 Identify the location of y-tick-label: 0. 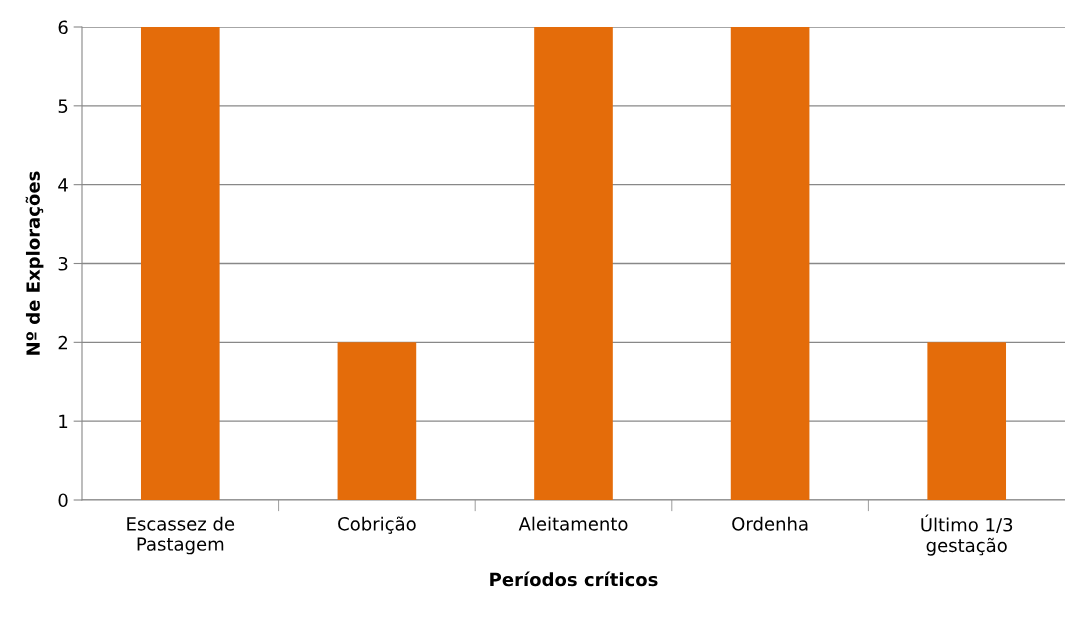
(63, 500).